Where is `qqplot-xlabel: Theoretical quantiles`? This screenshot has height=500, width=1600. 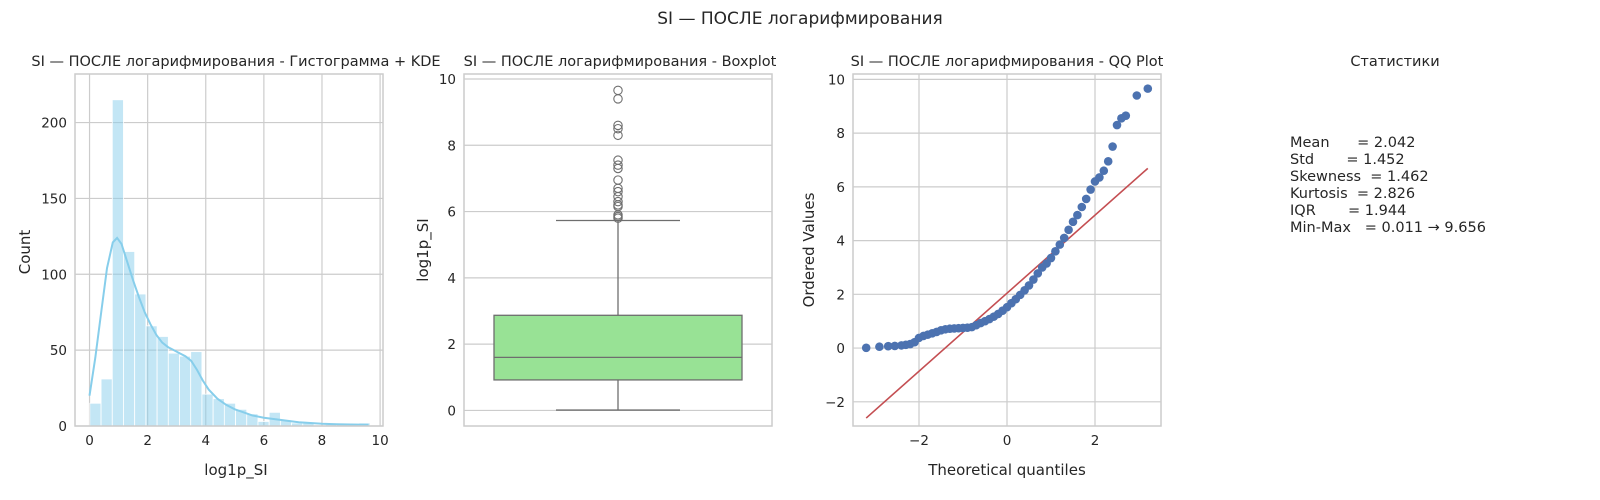 qqplot-xlabel: Theoretical quantiles is located at coordinates (1006, 470).